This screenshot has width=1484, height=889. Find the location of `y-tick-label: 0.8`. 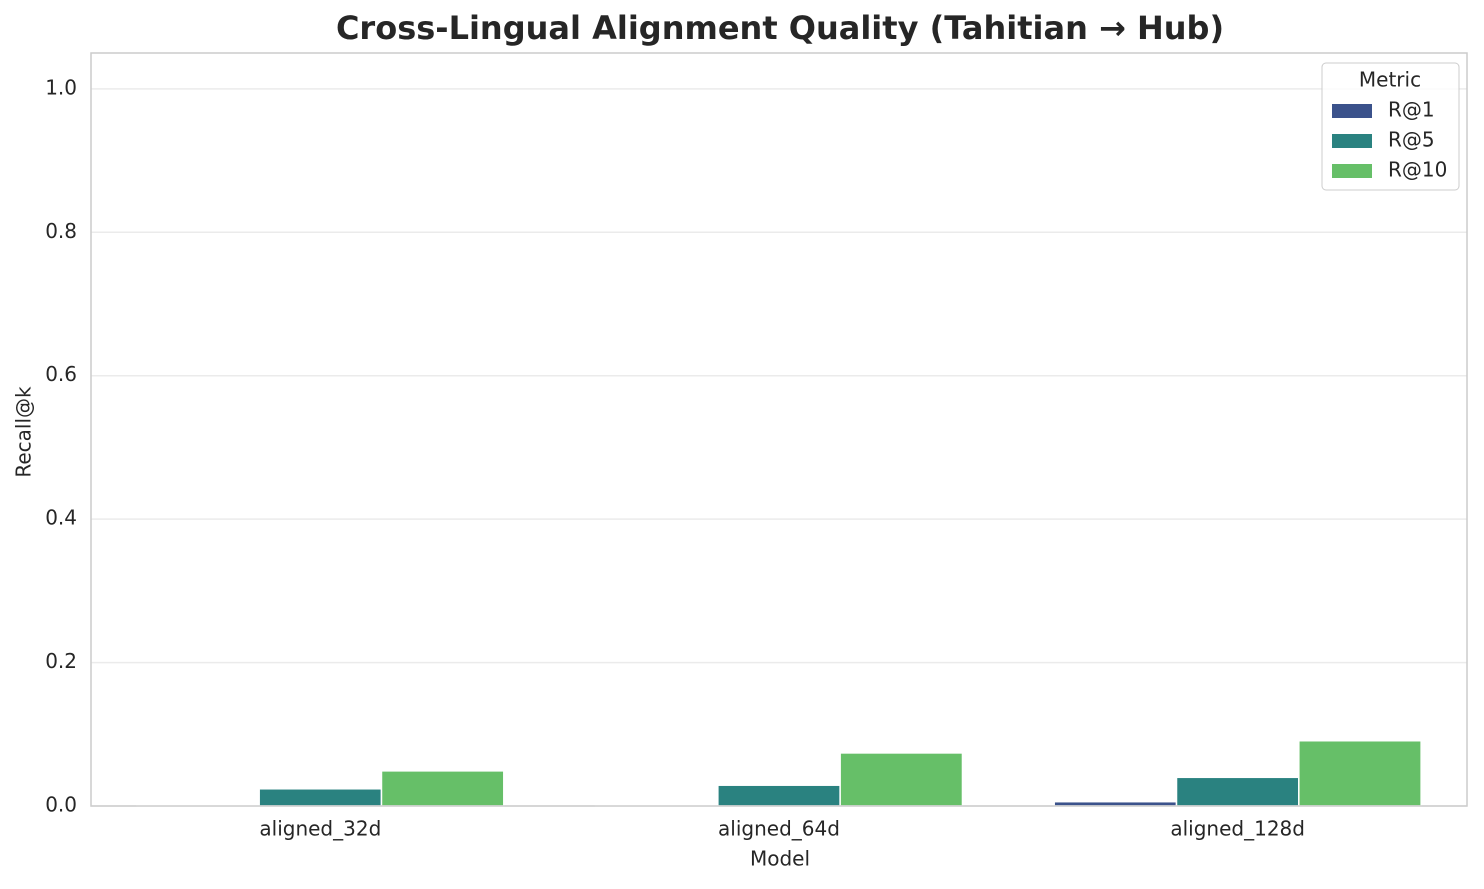

y-tick-label: 0.8 is located at coordinates (61, 231).